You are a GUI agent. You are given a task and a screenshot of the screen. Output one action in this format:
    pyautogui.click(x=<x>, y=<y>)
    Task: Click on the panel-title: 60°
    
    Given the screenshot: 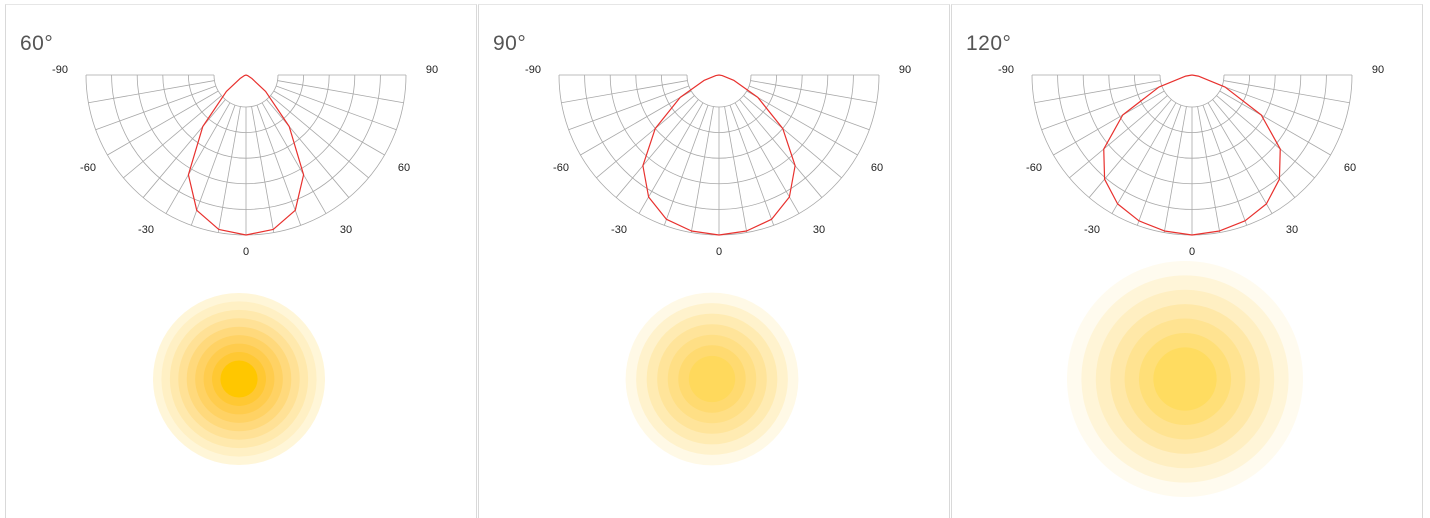 What is the action you would take?
    pyautogui.click(x=37, y=43)
    